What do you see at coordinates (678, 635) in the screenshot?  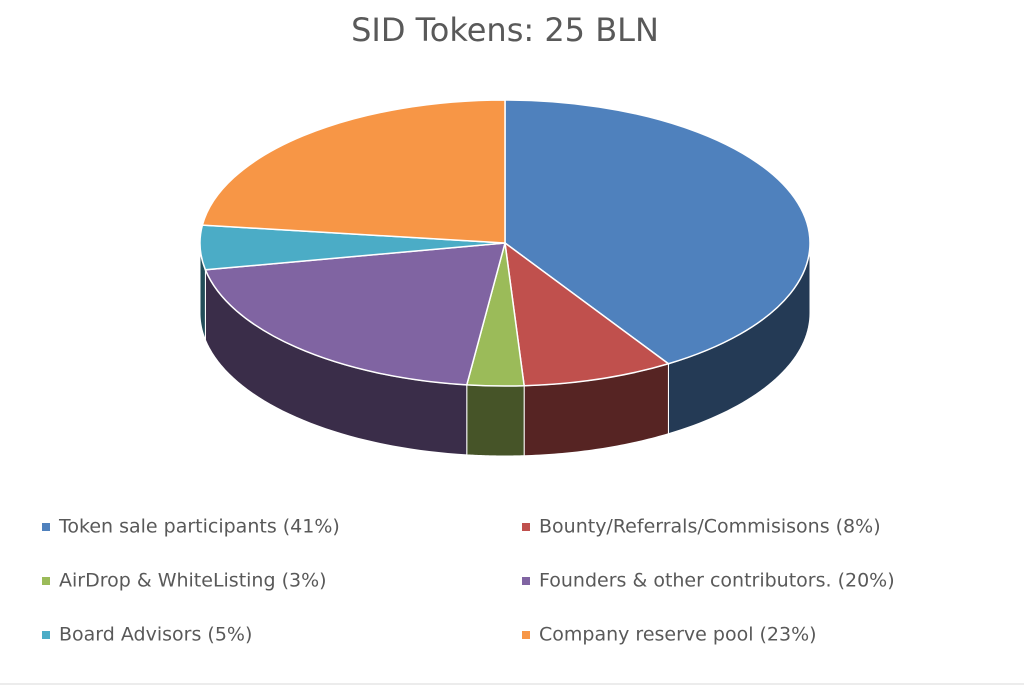 I see `legend-label: Company reserve pool (23%)` at bounding box center [678, 635].